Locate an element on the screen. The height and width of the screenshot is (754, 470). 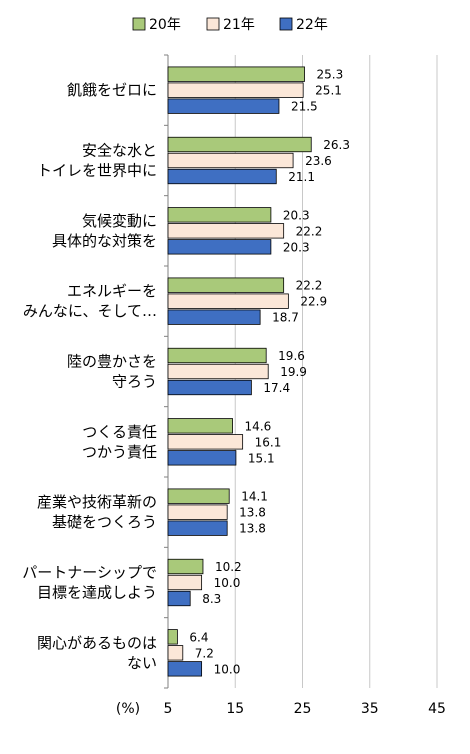
value-label: 19.6 is located at coordinates (291, 356).